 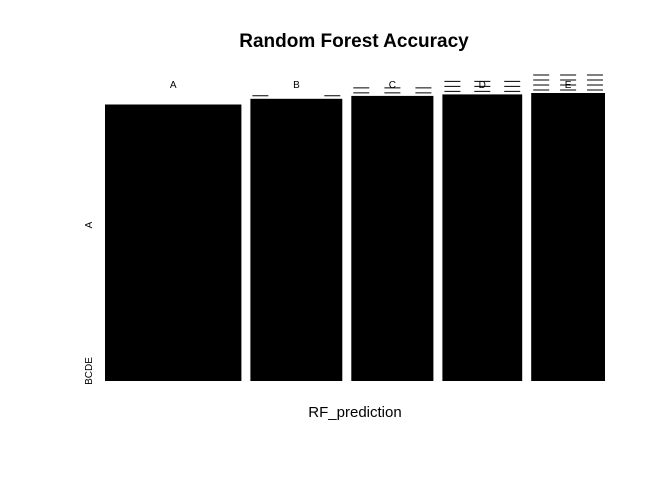 What do you see at coordinates (354, 41) in the screenshot?
I see `chart-title: Random Forest Accuracy` at bounding box center [354, 41].